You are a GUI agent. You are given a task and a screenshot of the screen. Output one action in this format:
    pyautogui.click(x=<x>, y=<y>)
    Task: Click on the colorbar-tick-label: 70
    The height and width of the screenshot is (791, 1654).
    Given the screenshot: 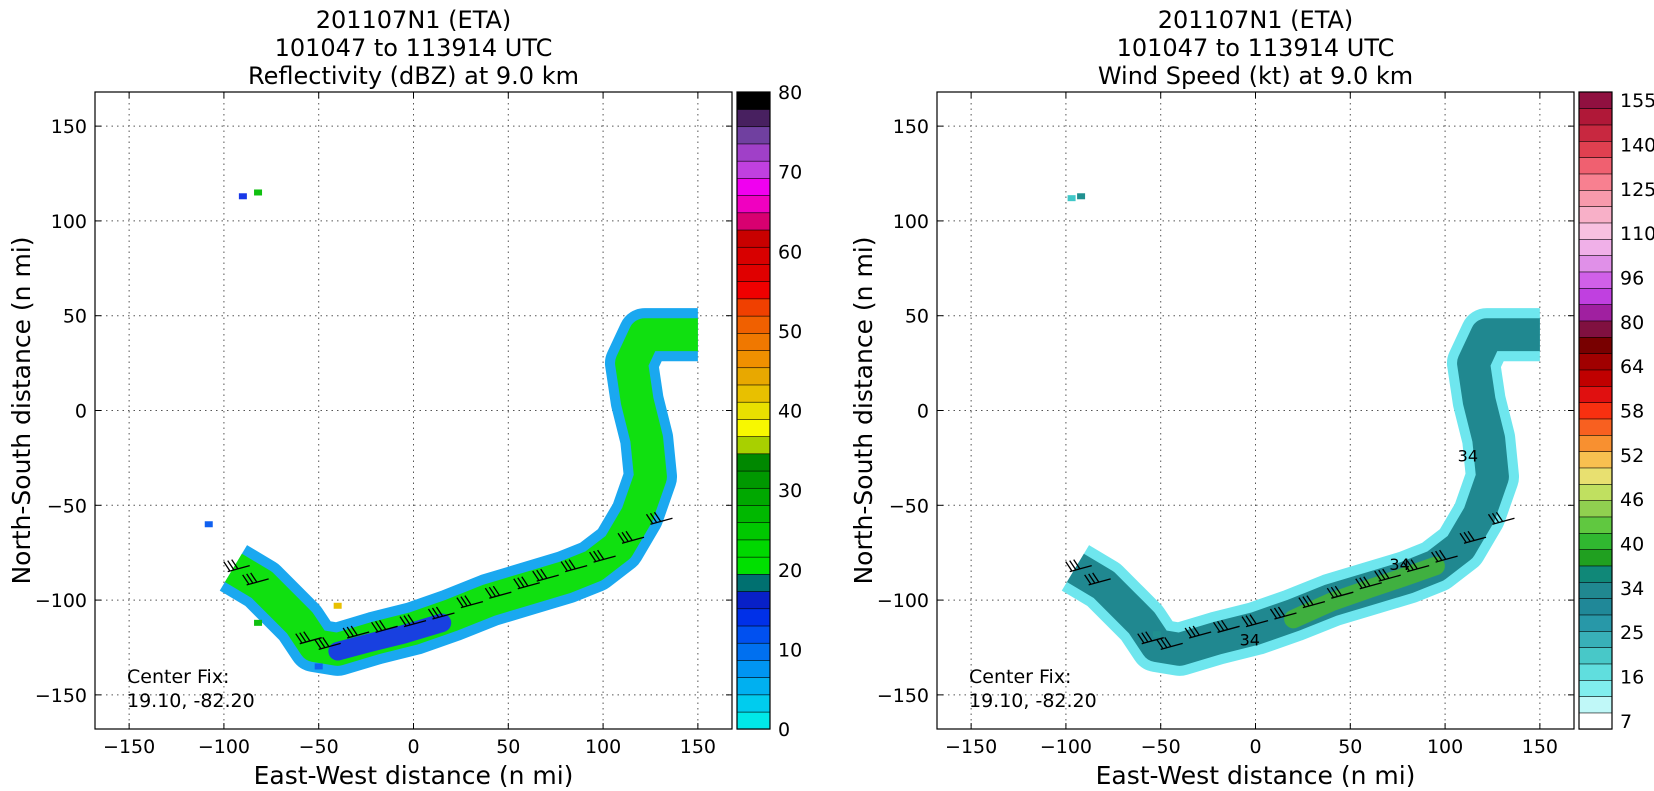 What is the action you would take?
    pyautogui.click(x=790, y=173)
    